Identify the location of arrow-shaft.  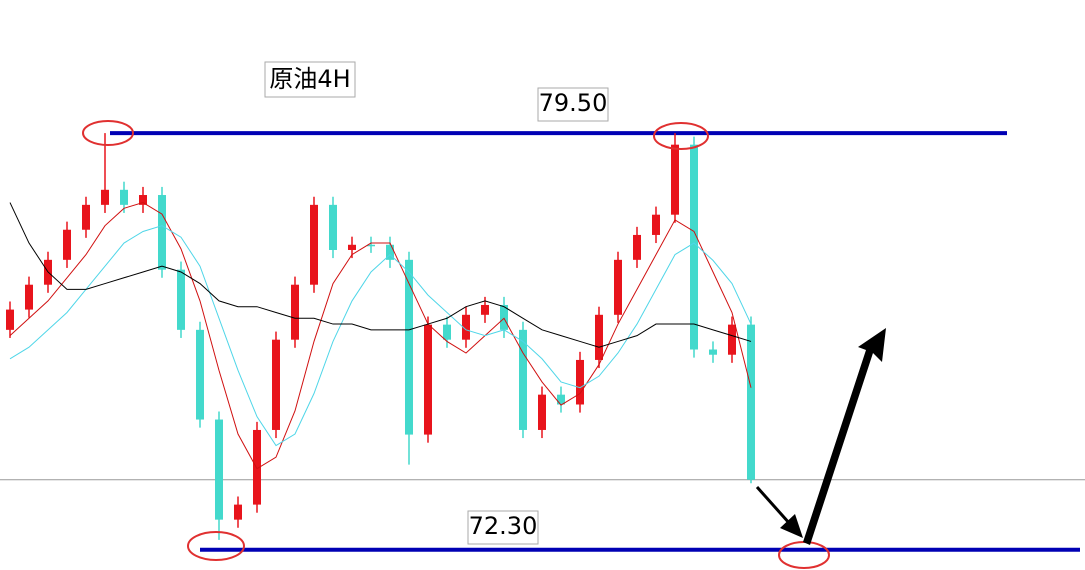
(773, 505).